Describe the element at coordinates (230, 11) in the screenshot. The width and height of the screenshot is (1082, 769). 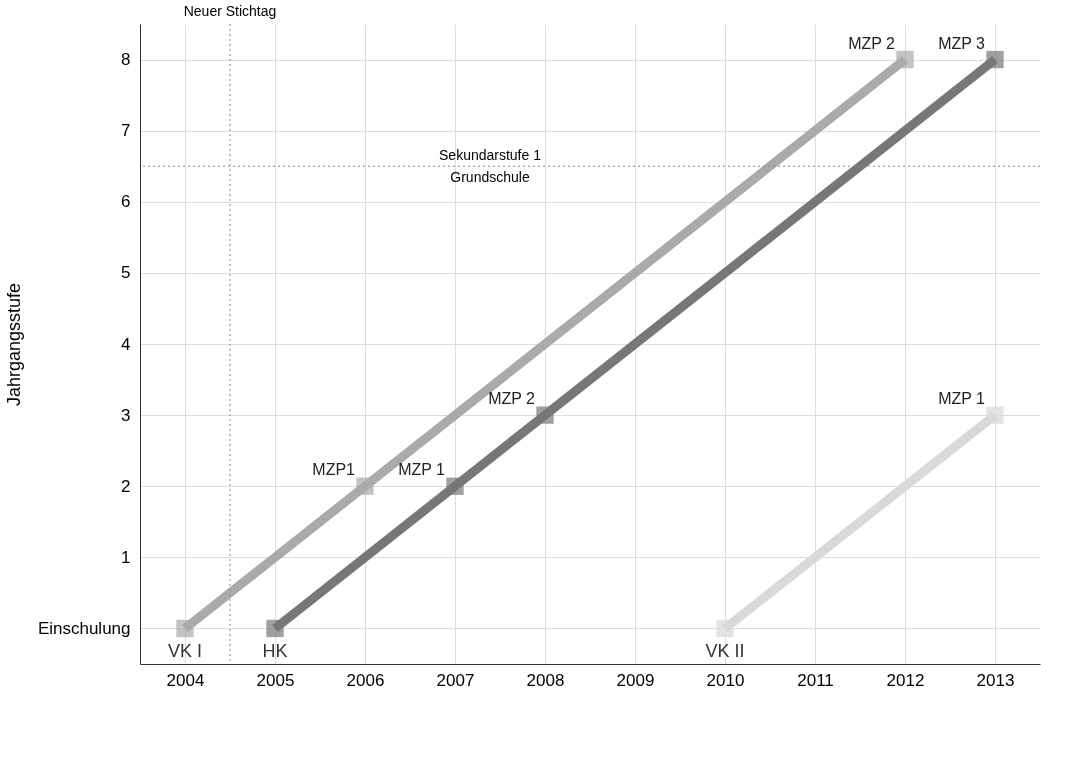
I see `ref-line-label: Neuer Stichtag` at that location.